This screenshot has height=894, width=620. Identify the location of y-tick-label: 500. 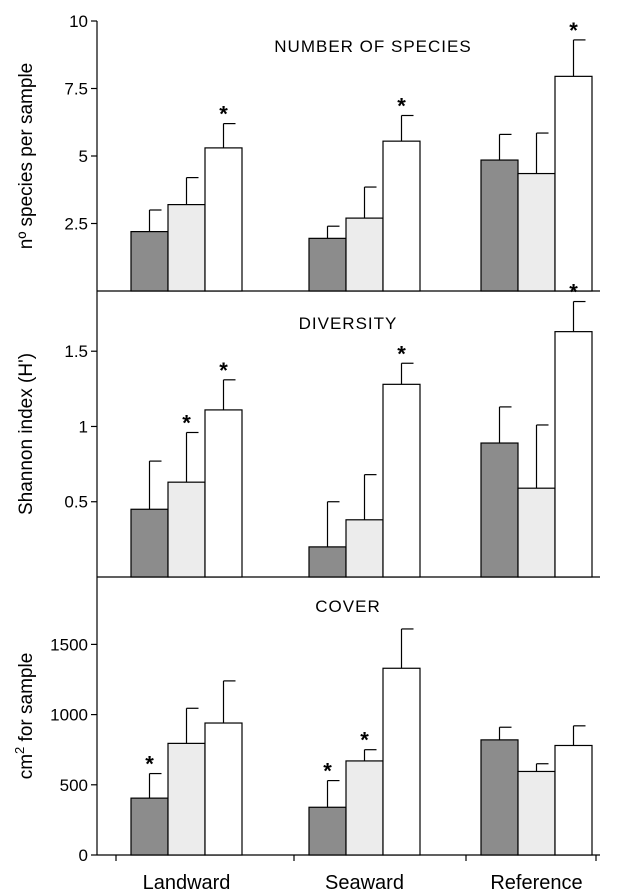
(74, 785).